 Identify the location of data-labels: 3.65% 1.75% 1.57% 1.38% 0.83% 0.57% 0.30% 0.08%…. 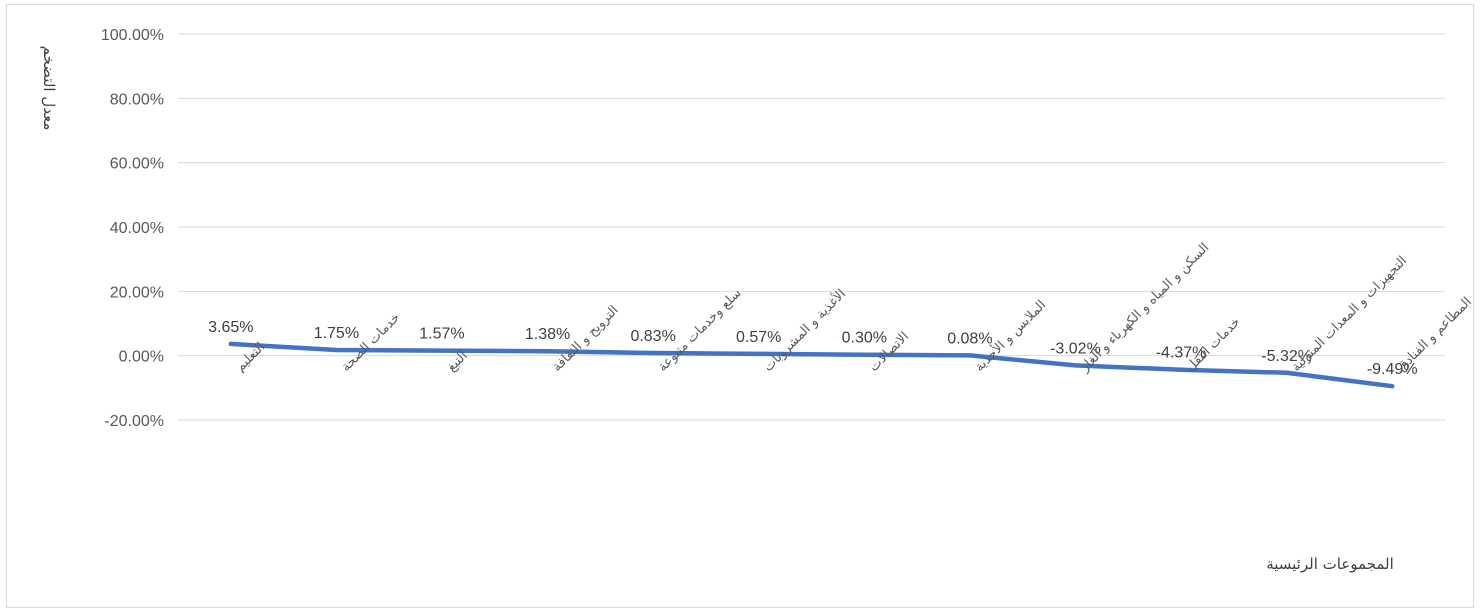
(812, 348).